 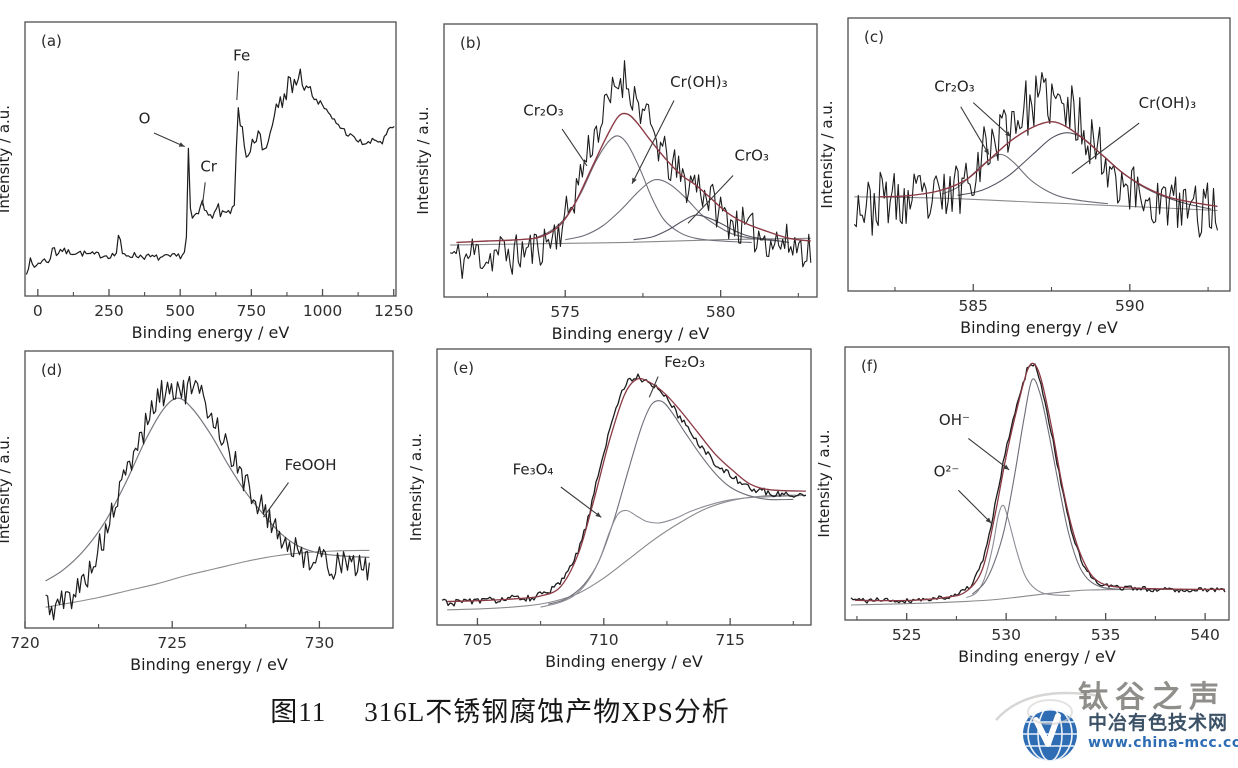 I want to click on x-tick-label: 540, so click(x=1205, y=635).